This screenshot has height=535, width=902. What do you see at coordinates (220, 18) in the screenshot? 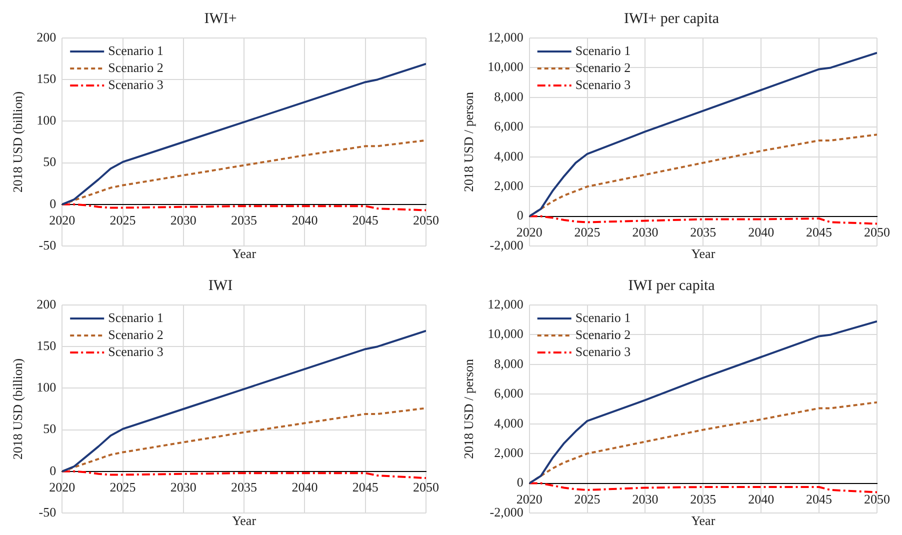
I see `chart-title: IWI+` at bounding box center [220, 18].